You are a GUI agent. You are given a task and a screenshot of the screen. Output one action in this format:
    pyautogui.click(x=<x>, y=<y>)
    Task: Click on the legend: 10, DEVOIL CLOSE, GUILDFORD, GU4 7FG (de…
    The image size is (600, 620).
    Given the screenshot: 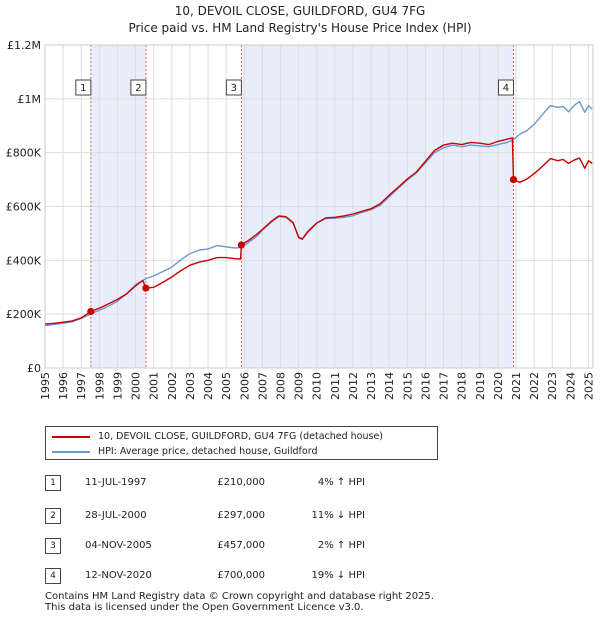 What is the action you would take?
    pyautogui.click(x=241, y=443)
    